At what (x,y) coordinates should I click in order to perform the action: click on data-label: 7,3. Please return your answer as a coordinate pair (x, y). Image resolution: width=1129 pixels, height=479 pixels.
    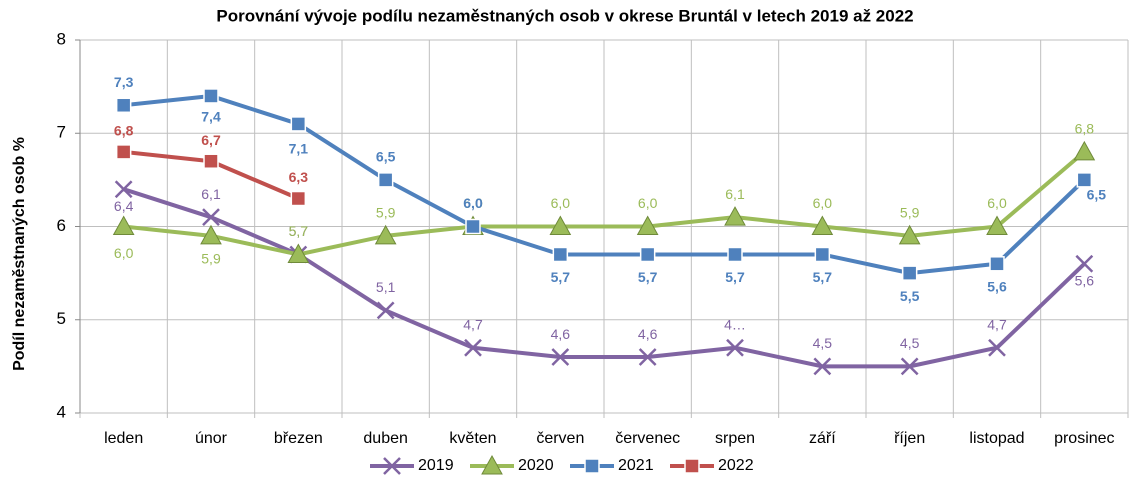
    Looking at the image, I should click on (124, 82).